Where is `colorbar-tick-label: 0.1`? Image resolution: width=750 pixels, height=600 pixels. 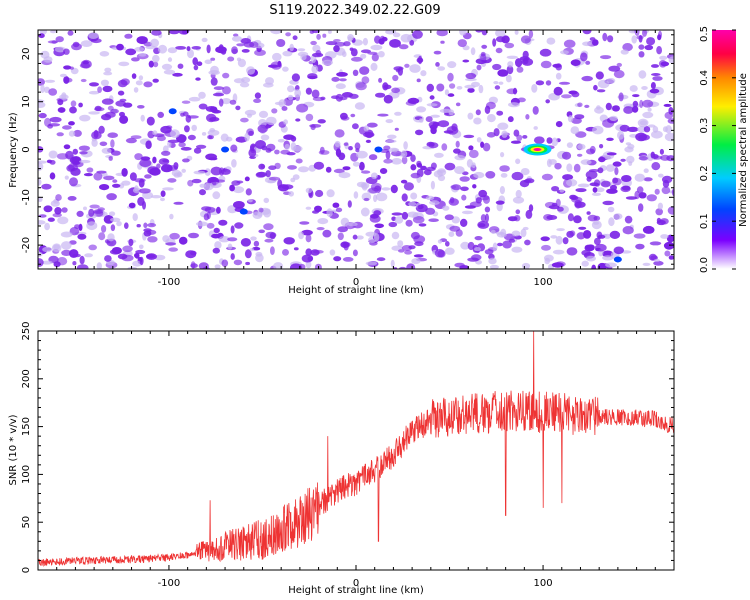
colorbar-tick-label: 0.1 is located at coordinates (704, 221).